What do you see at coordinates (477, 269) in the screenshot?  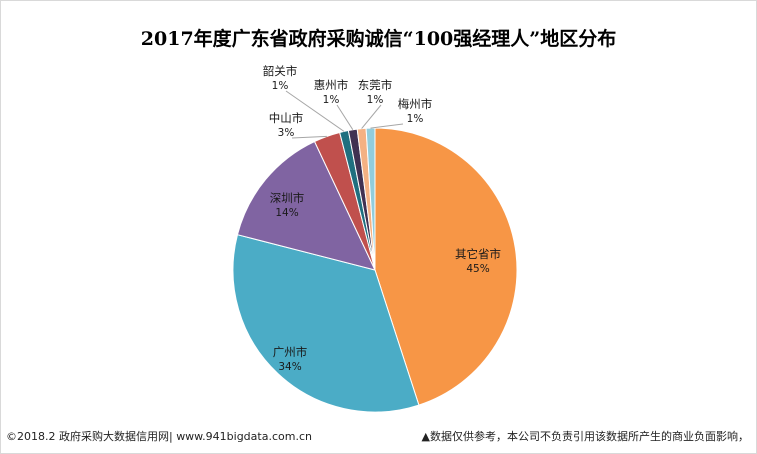 I see `slice-pct-label-1: 45%` at bounding box center [477, 269].